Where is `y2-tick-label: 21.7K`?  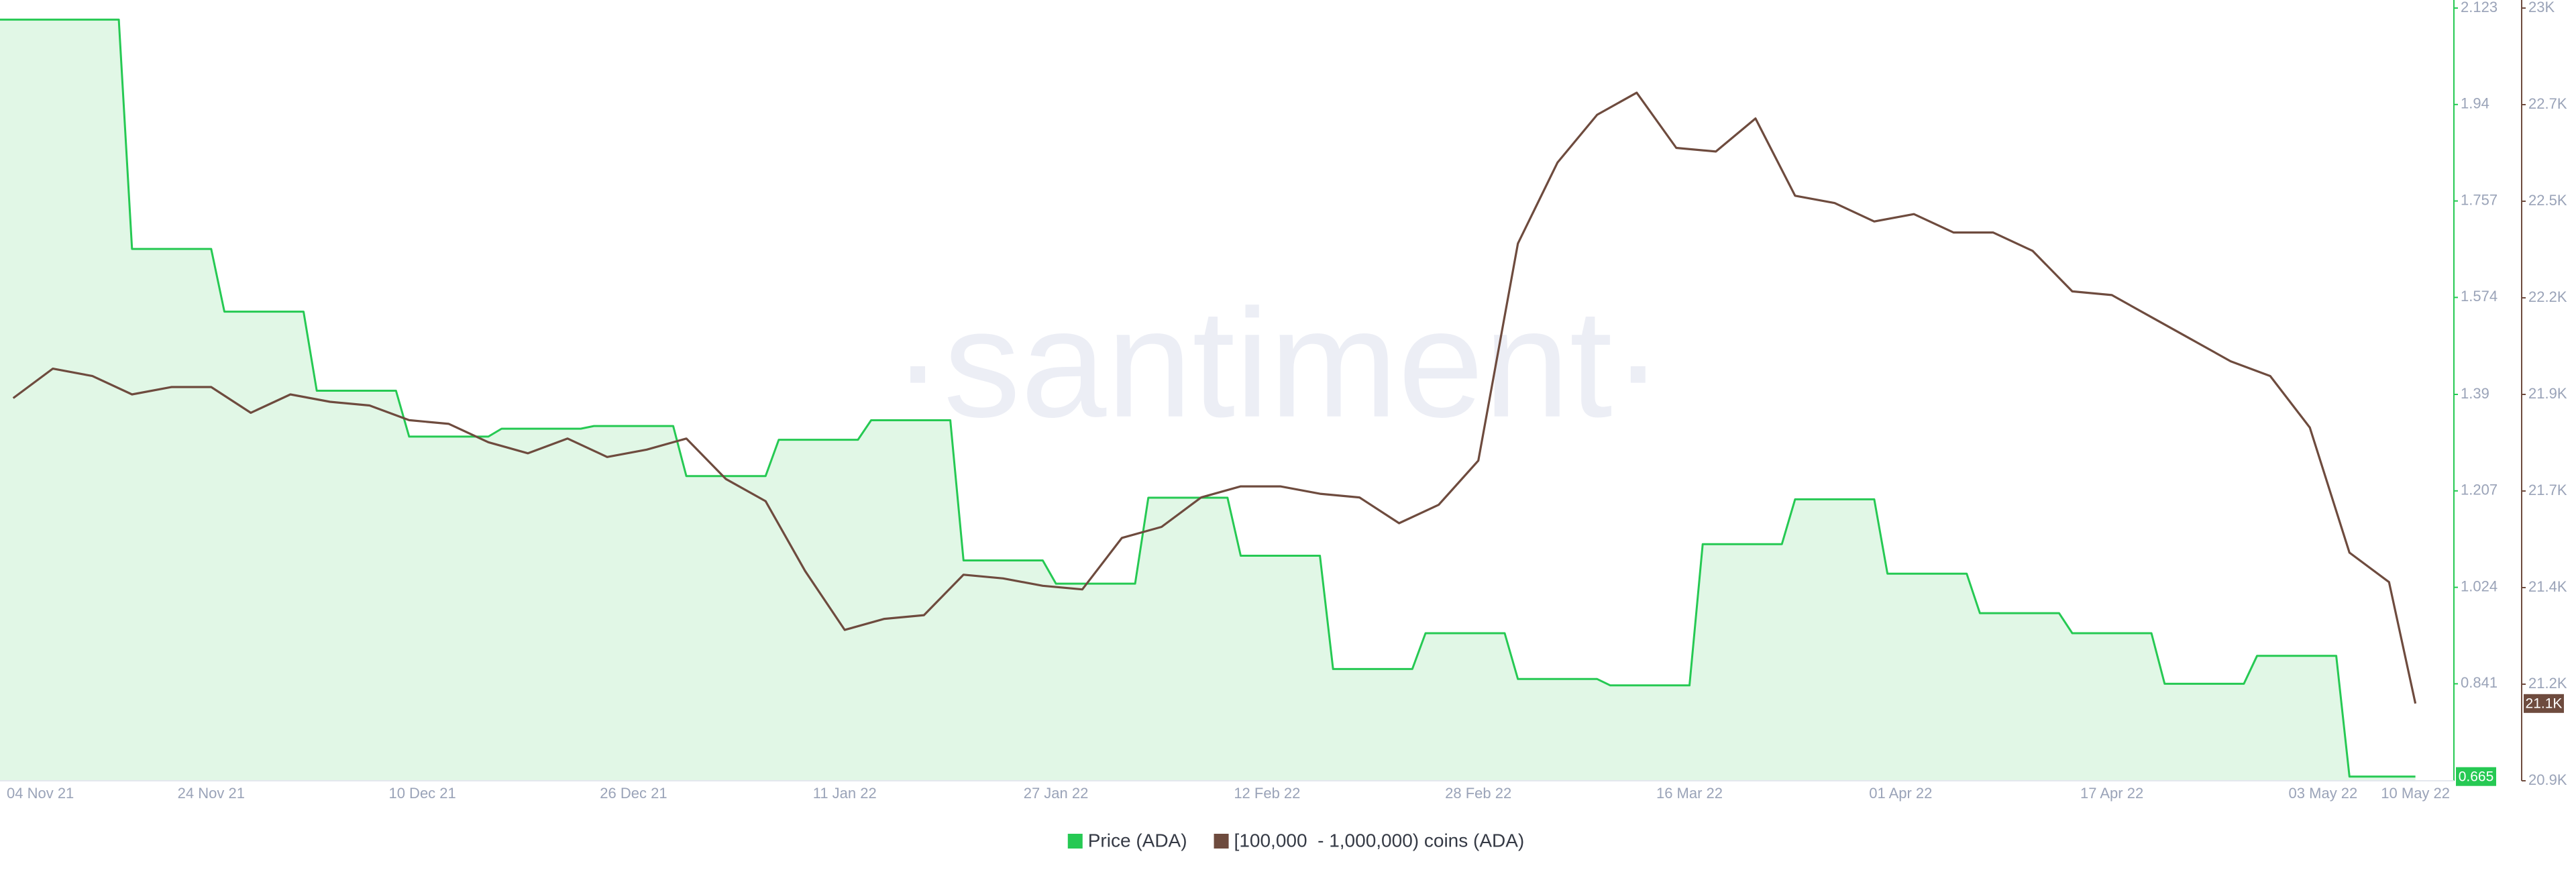 y2-tick-label: 21.7K is located at coordinates (2547, 490).